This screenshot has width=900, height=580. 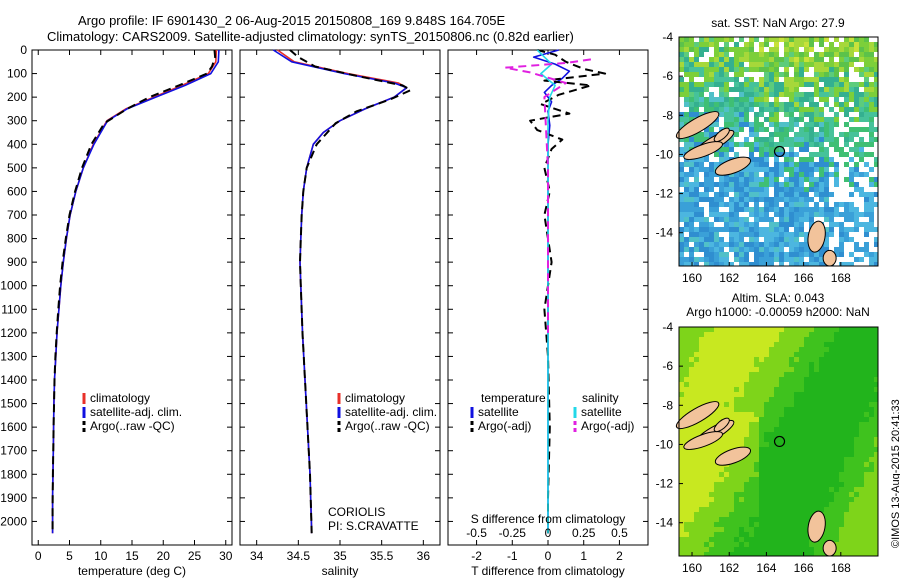 I want to click on difference-legend-label: satellite, so click(x=498, y=412).